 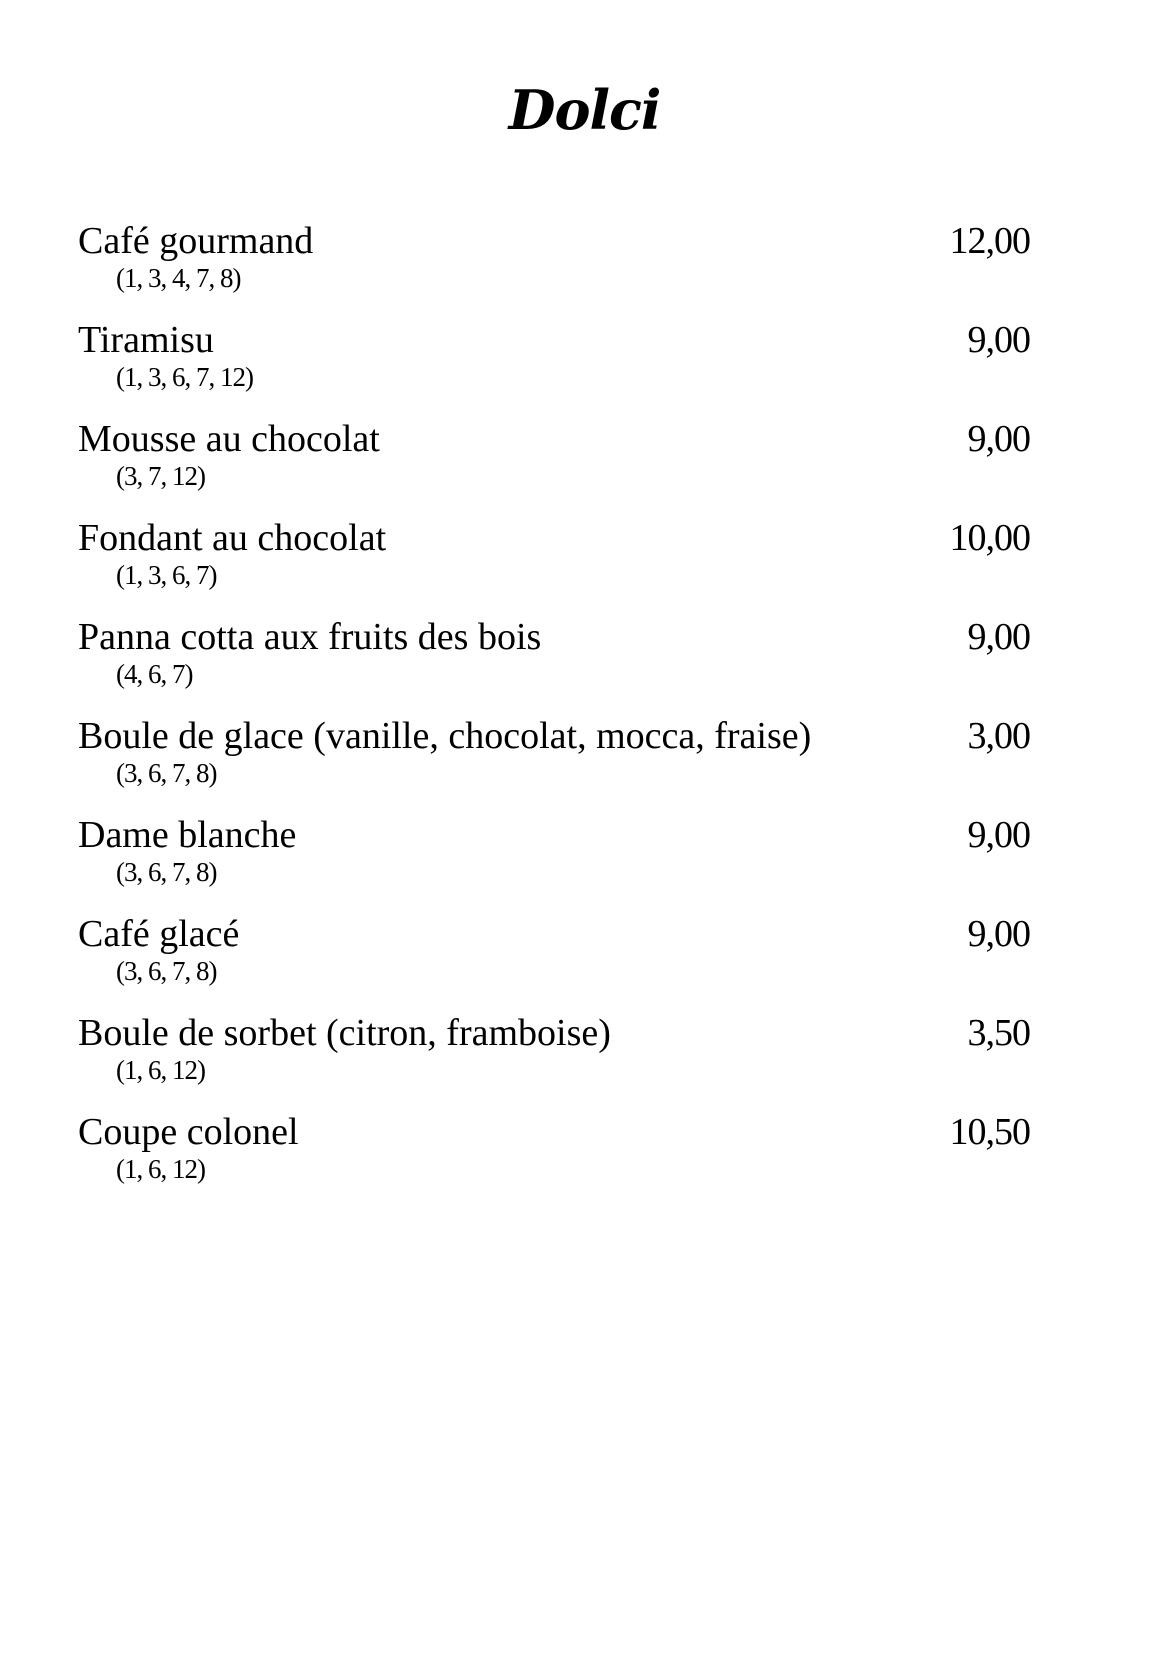 I want to click on page-title: Dolci, so click(x=585, y=110).